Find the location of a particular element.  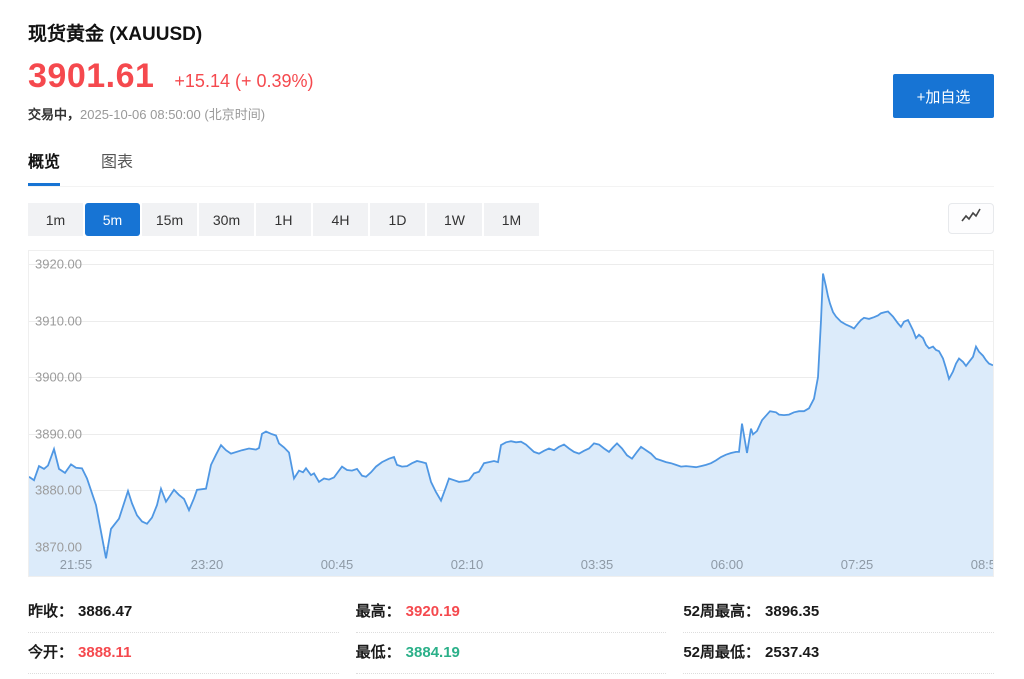

timeframe-1H: 1H is located at coordinates (283, 219).